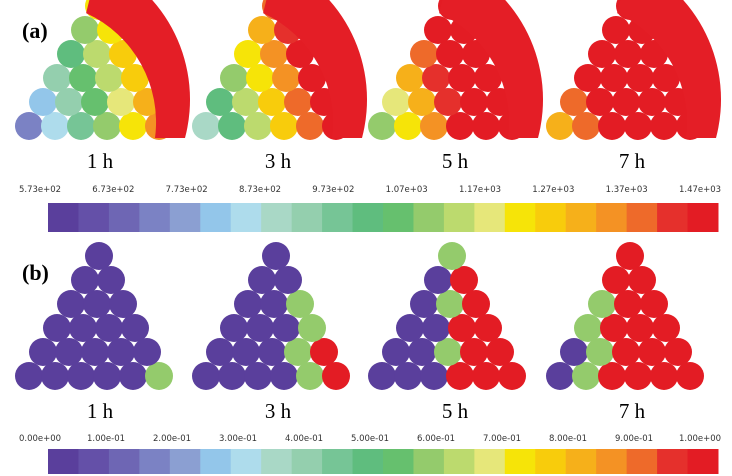 The image size is (732, 476). I want to click on time-label: 7 h, so click(632, 161).